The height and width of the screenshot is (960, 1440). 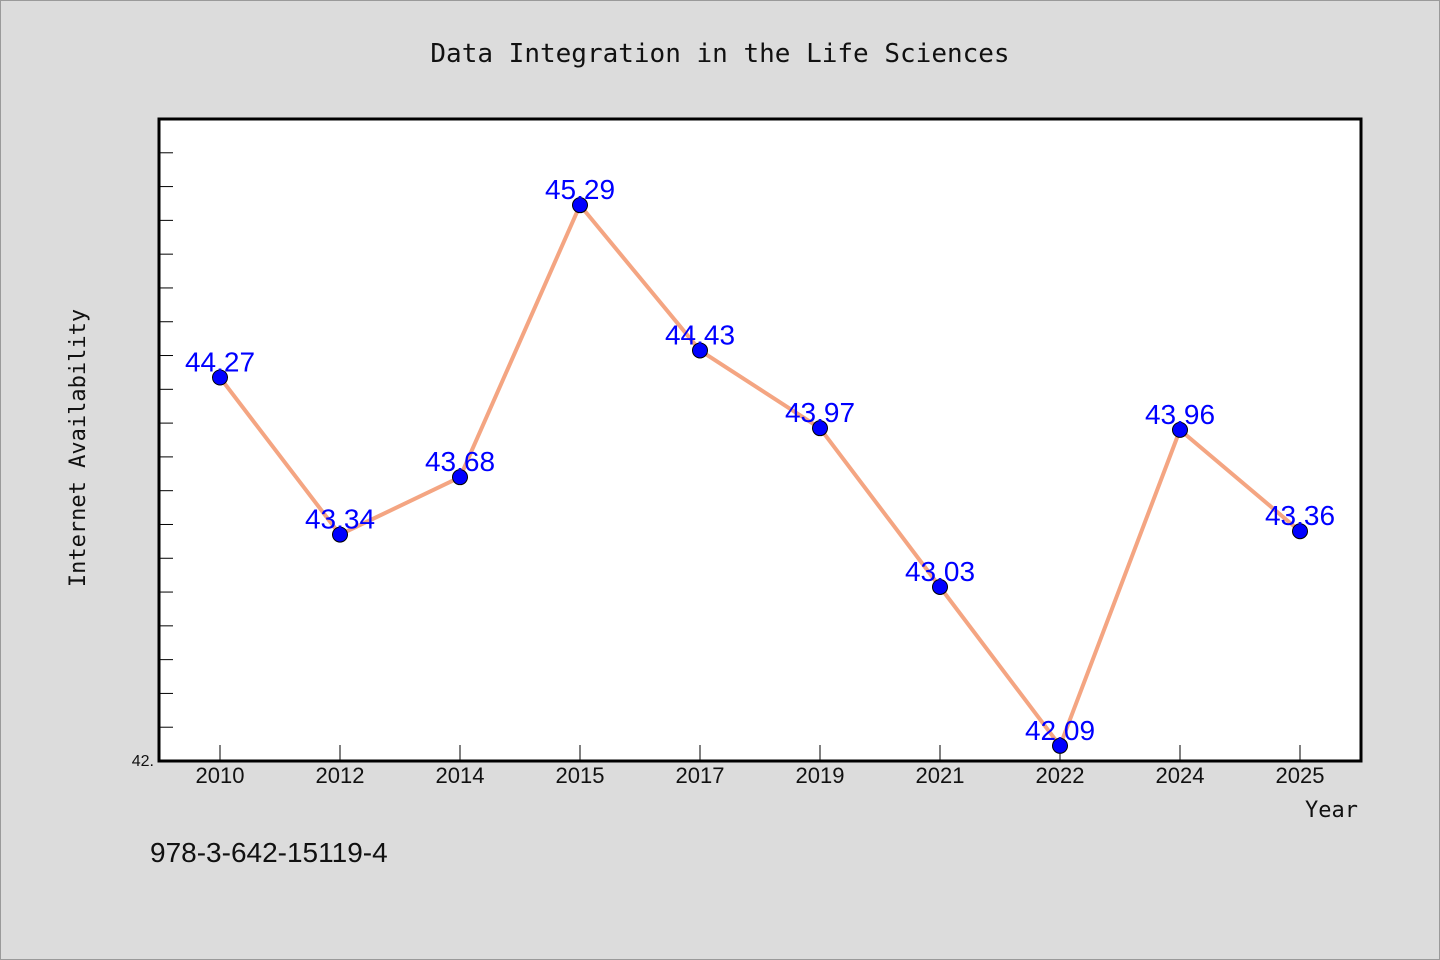 What do you see at coordinates (580, 775) in the screenshot?
I see `x-tick-label: 2015` at bounding box center [580, 775].